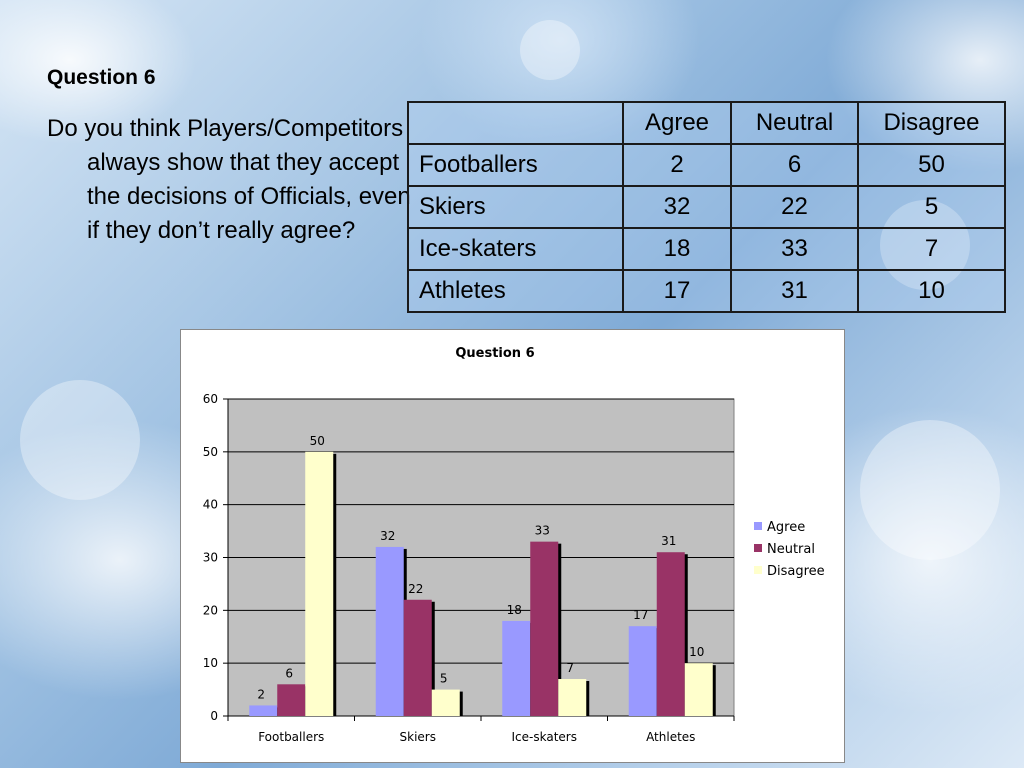  Describe the element at coordinates (677, 123) in the screenshot. I see `table-header-agree: Agree` at that location.